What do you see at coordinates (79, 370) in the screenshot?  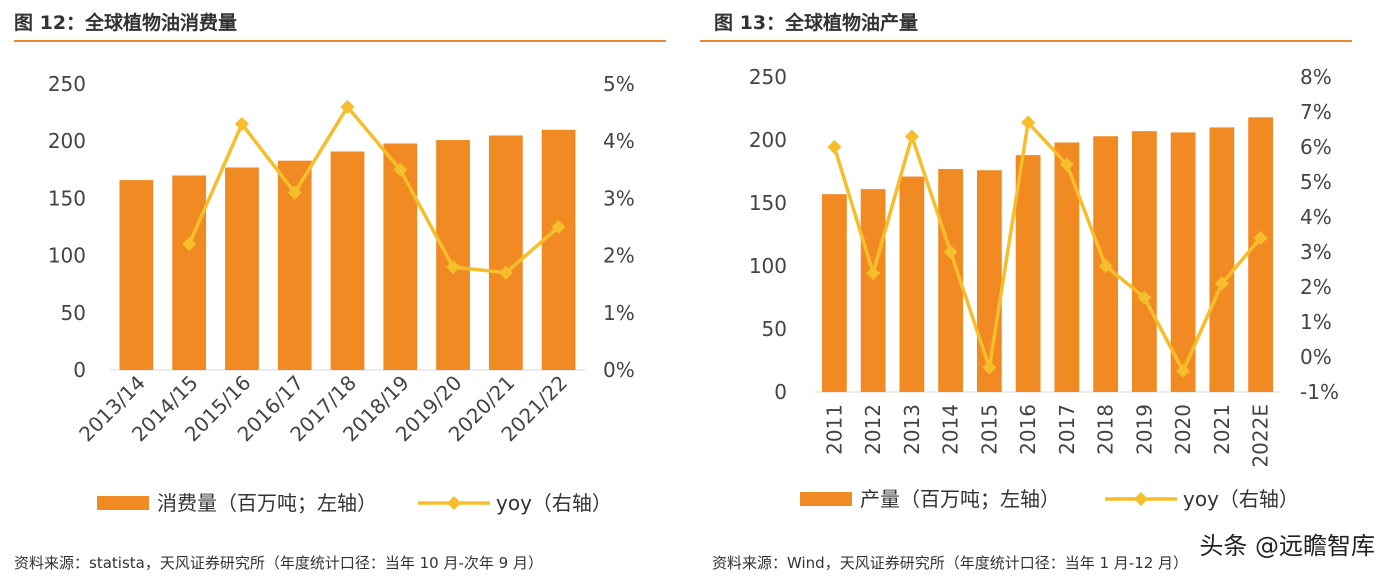 I see `left-y-left-tick-label: 0` at bounding box center [79, 370].